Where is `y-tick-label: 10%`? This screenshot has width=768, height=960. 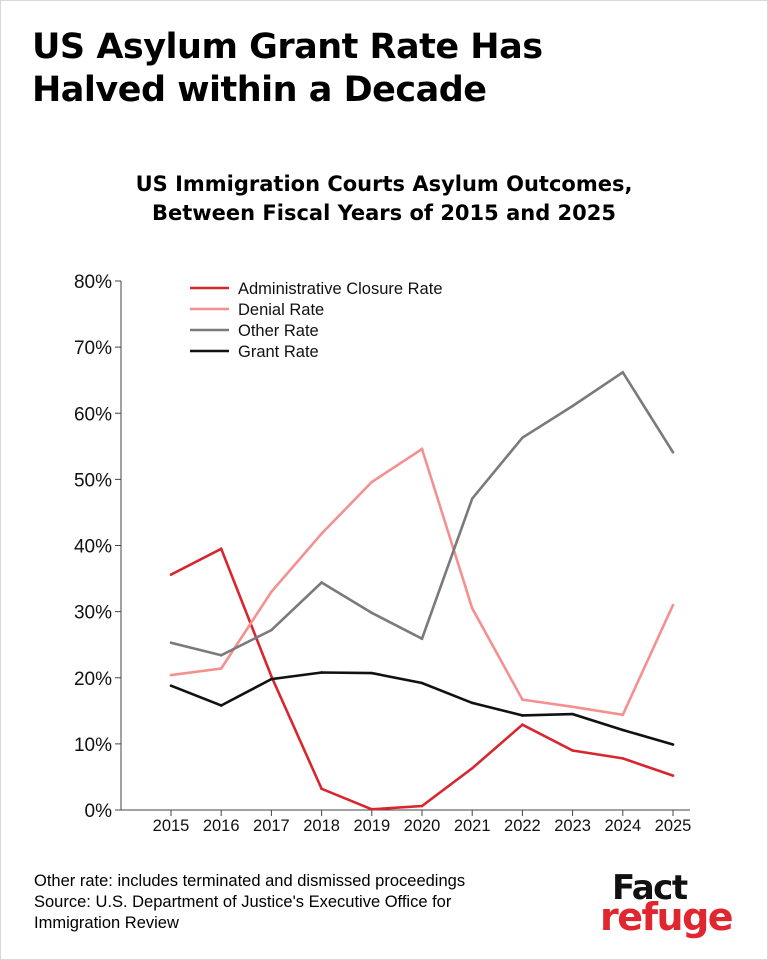
y-tick-label: 10% is located at coordinates (93, 745).